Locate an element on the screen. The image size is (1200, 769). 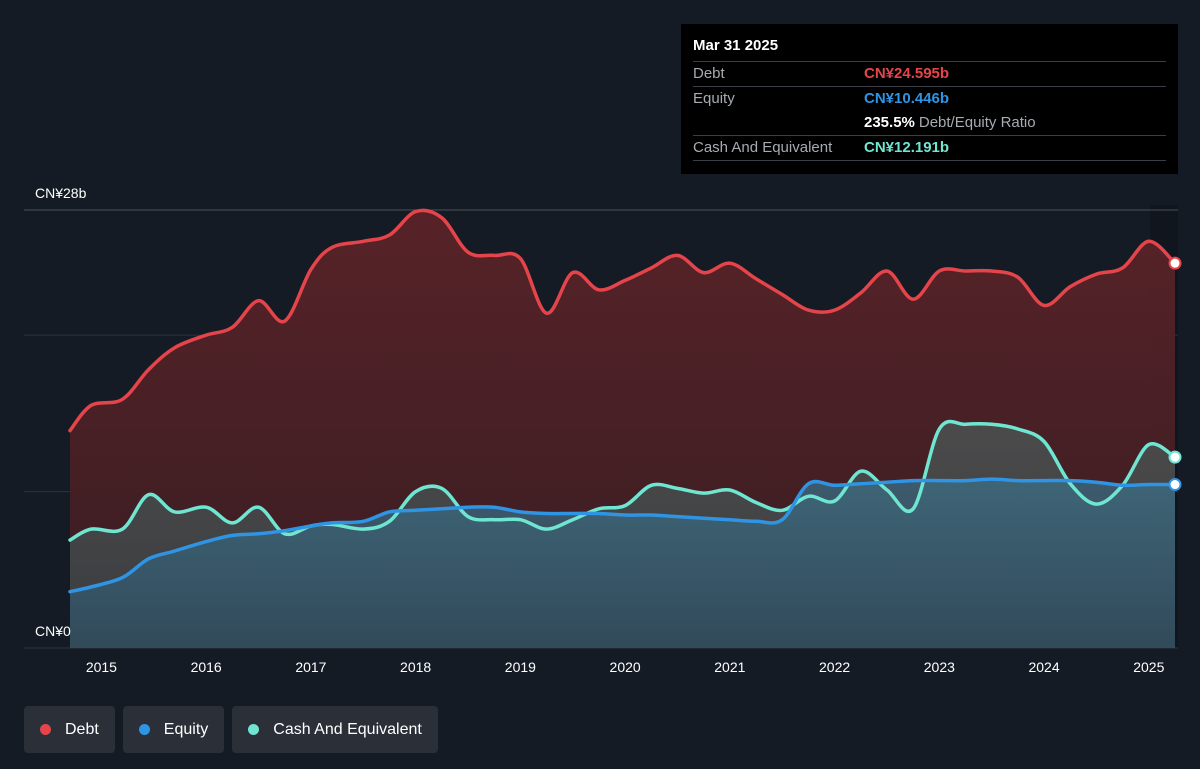
legend-item-cash: Cash And Equivalent is located at coordinates (335, 729).